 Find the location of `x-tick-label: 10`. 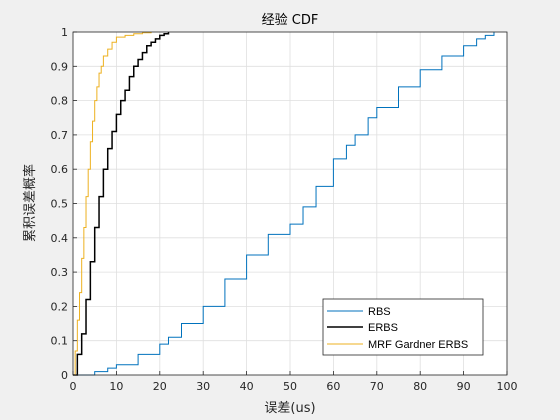

x-tick-label: 10 is located at coordinates (116, 386).